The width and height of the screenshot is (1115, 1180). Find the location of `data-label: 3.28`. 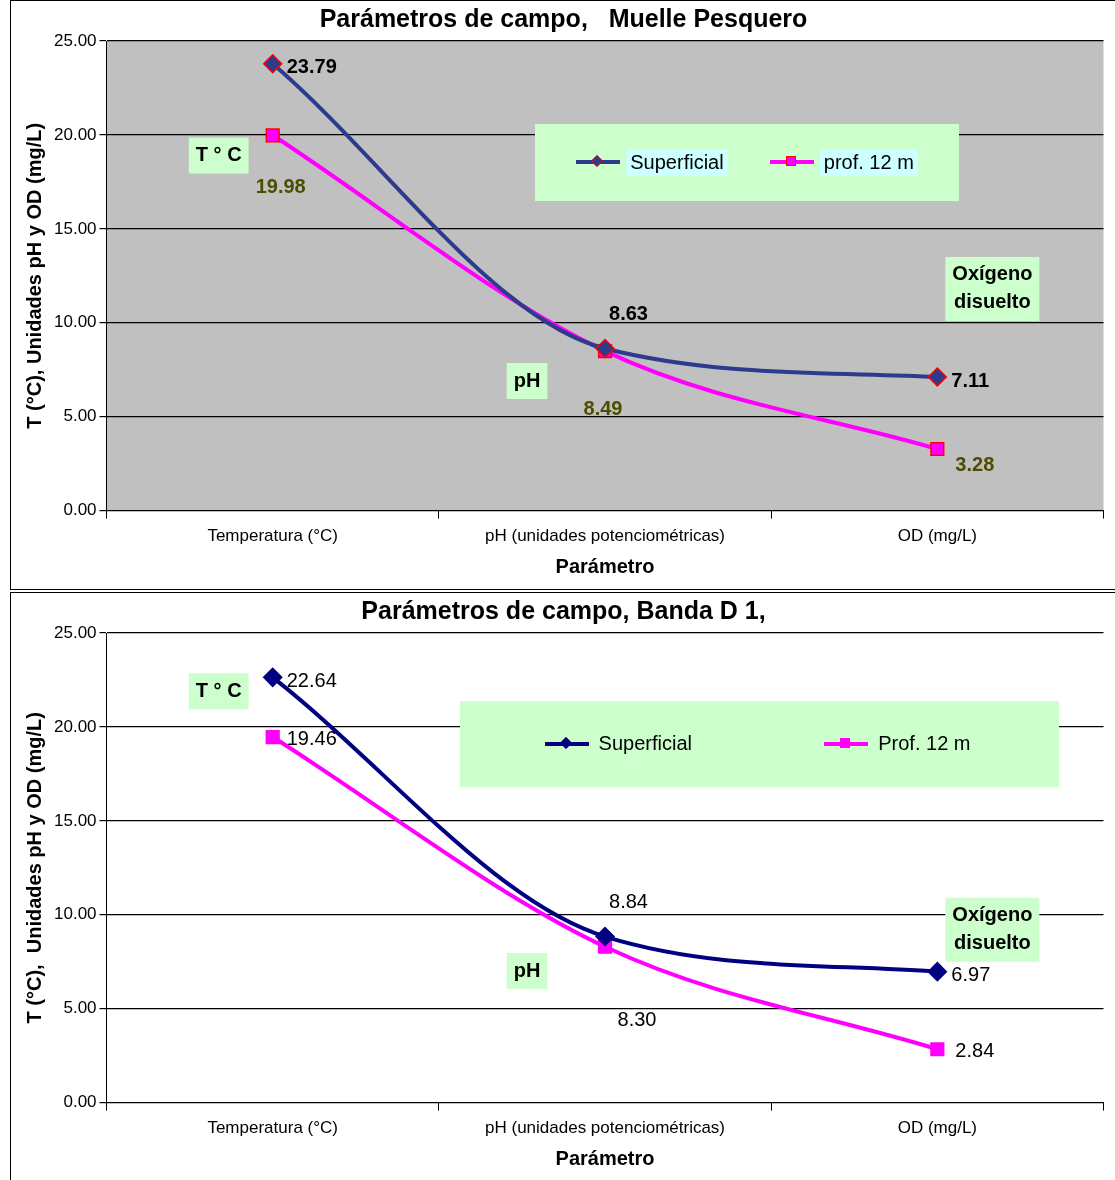

data-label: 3.28 is located at coordinates (975, 463).